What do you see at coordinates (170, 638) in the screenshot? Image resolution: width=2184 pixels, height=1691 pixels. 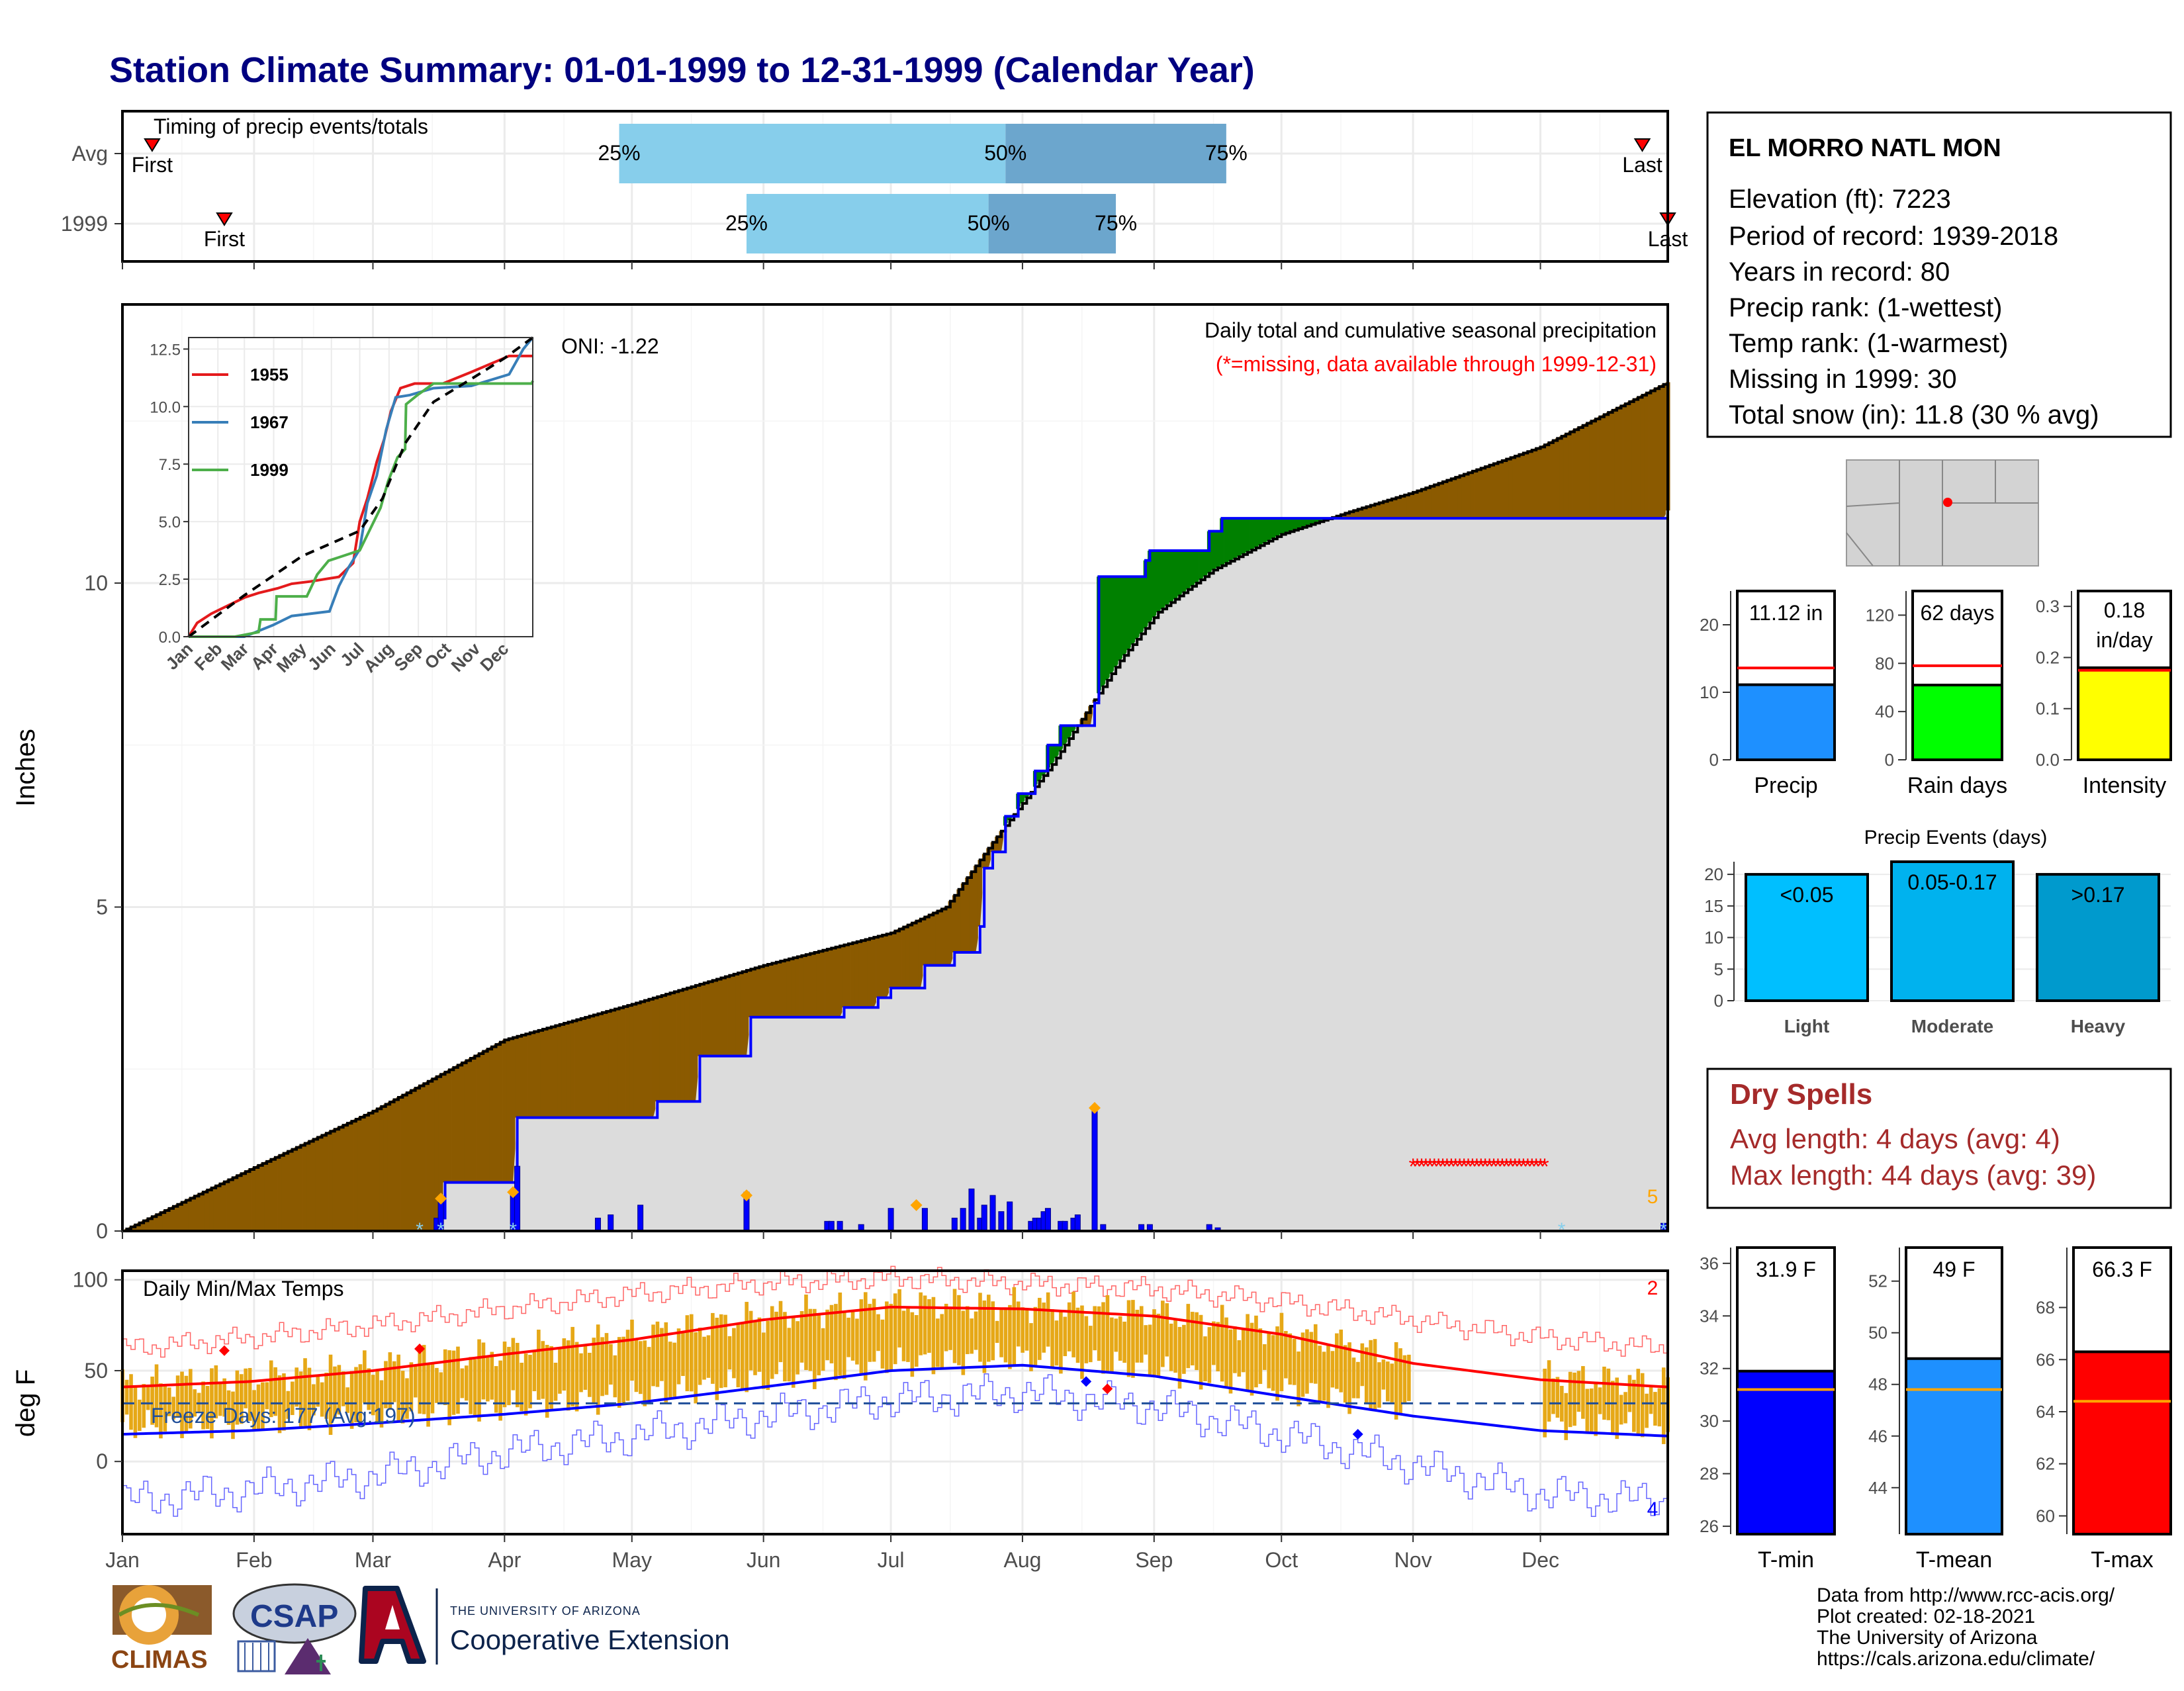 I see `inset-y-tick: 0.0` at bounding box center [170, 638].